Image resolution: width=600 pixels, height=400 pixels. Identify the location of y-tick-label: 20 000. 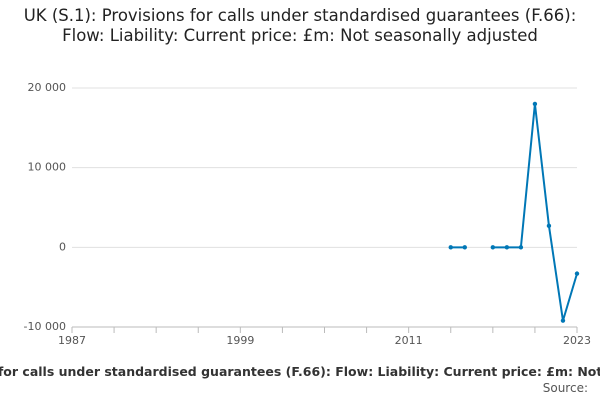
(47, 87).